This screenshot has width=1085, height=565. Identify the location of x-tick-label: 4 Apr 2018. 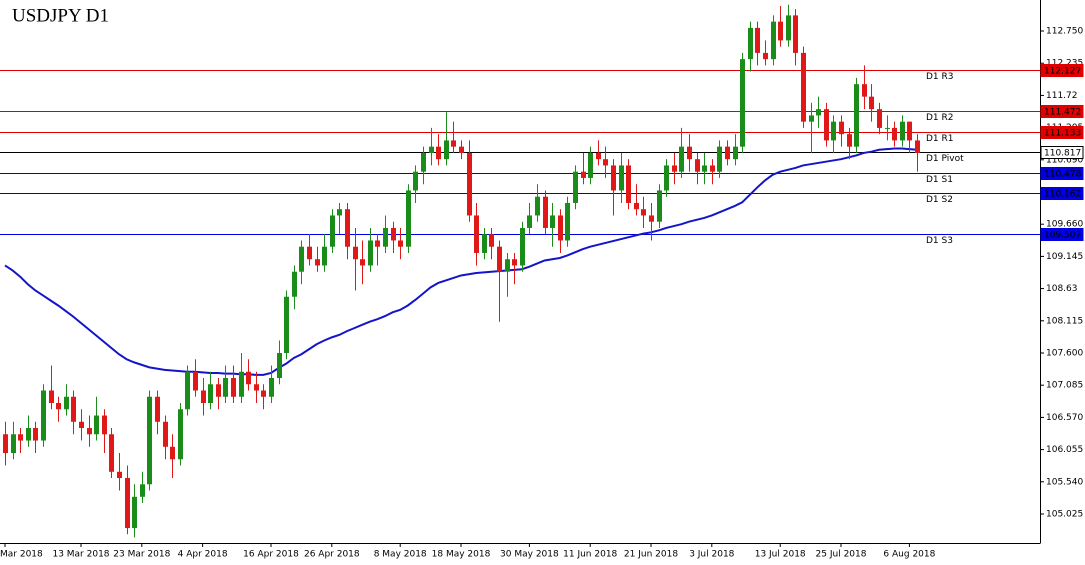
(203, 555).